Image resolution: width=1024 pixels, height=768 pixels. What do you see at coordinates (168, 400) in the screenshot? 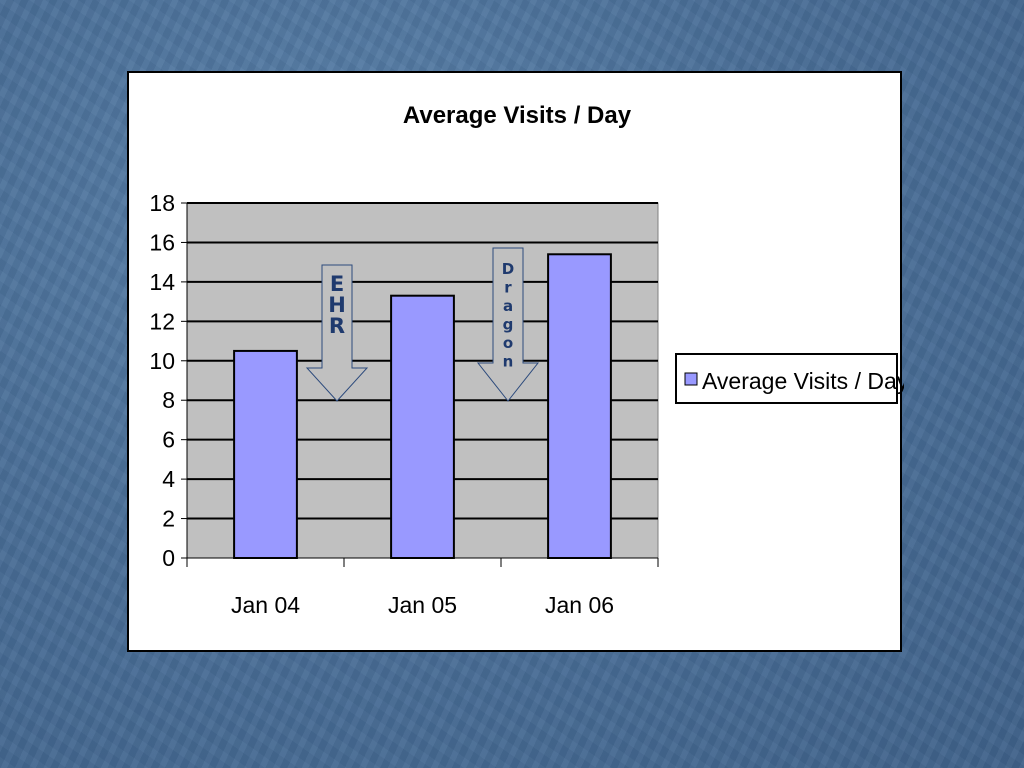
I see `y-tick-label: 8` at bounding box center [168, 400].